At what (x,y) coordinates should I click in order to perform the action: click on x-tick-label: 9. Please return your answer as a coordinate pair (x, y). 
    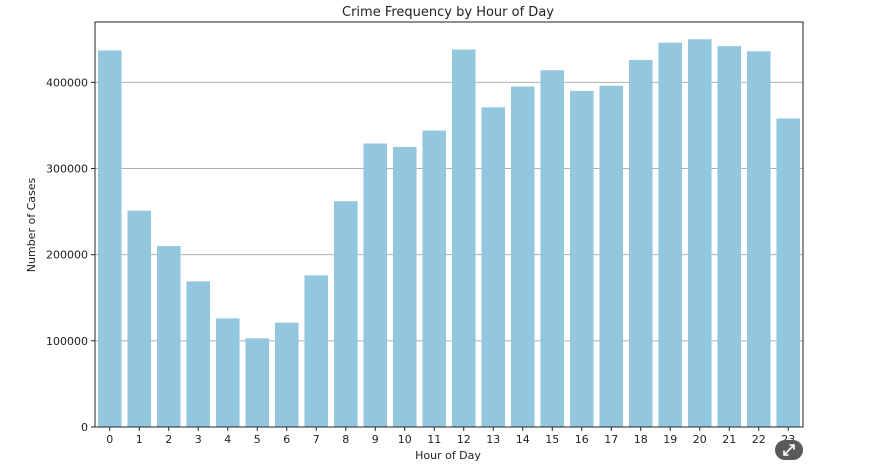
    Looking at the image, I should click on (375, 439).